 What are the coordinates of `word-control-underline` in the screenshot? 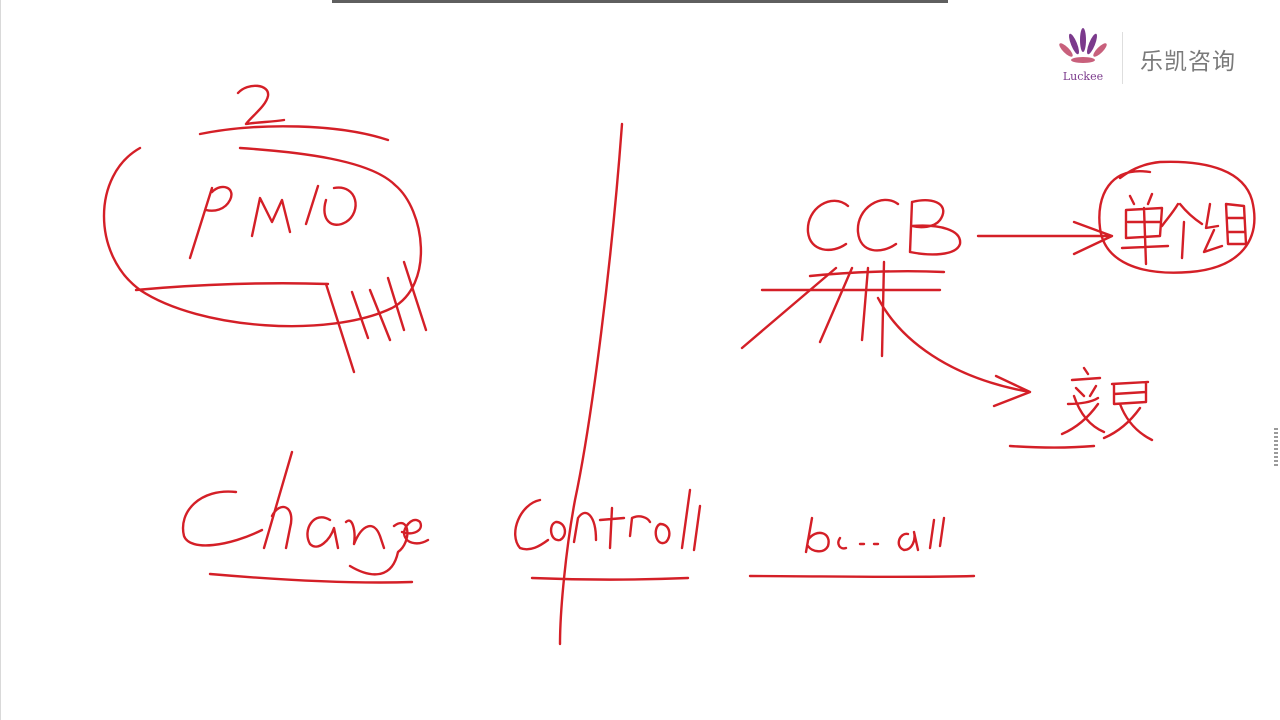 It's located at (610, 578).